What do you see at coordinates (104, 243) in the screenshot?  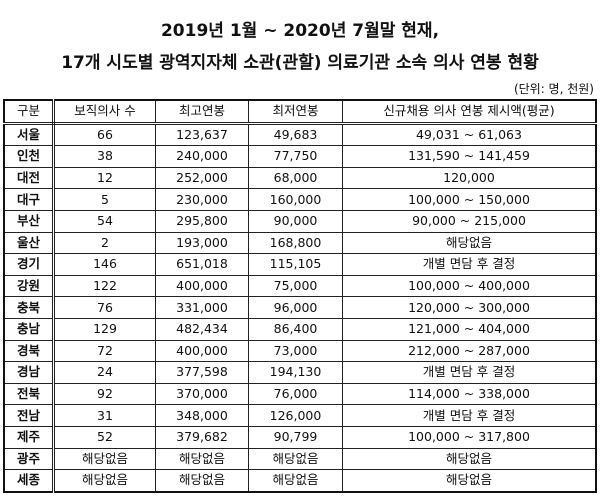 I see `cell-doctor-count: 2` at bounding box center [104, 243].